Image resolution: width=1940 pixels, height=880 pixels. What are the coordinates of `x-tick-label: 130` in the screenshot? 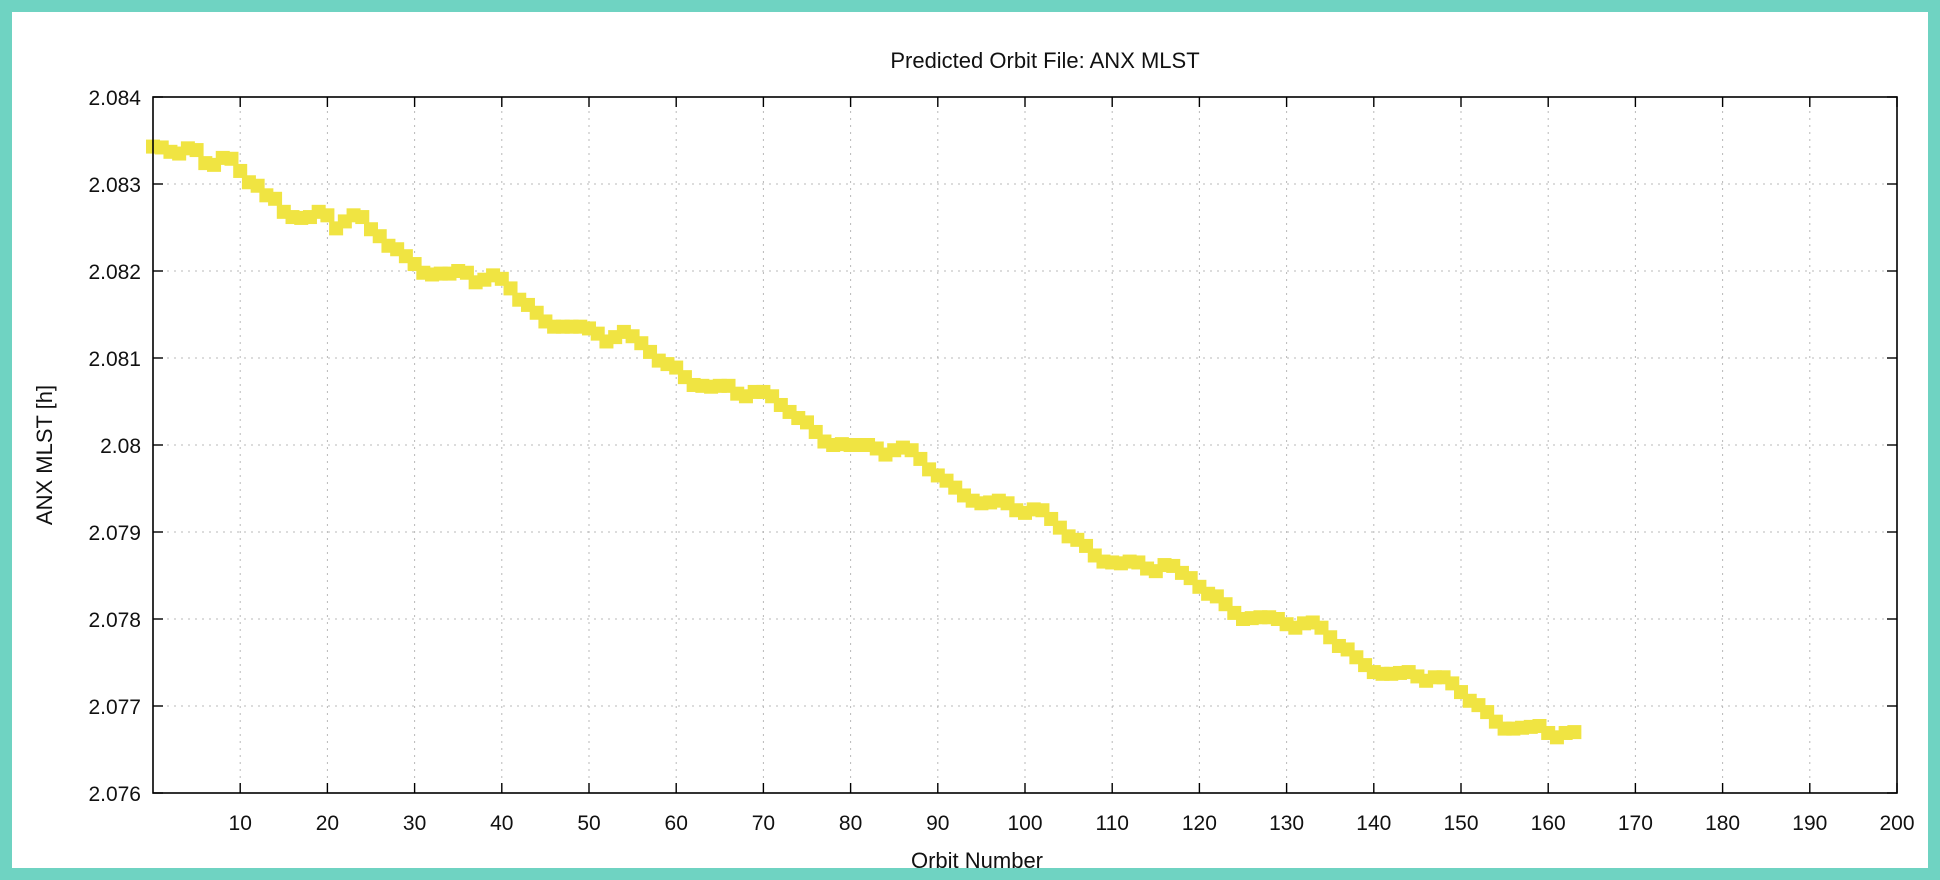 It's located at (1286, 823).